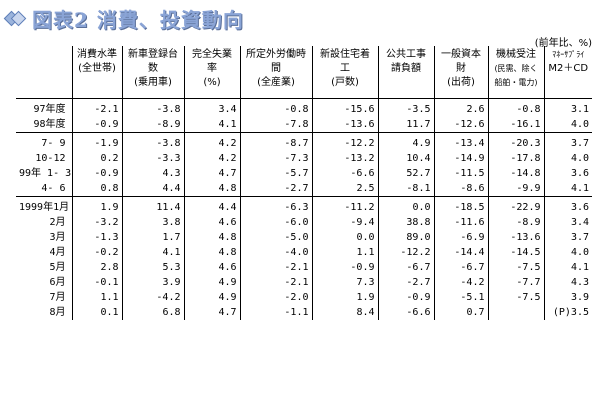 This screenshot has height=404, width=600. I want to click on table-cell: 0.7, so click(460, 312).